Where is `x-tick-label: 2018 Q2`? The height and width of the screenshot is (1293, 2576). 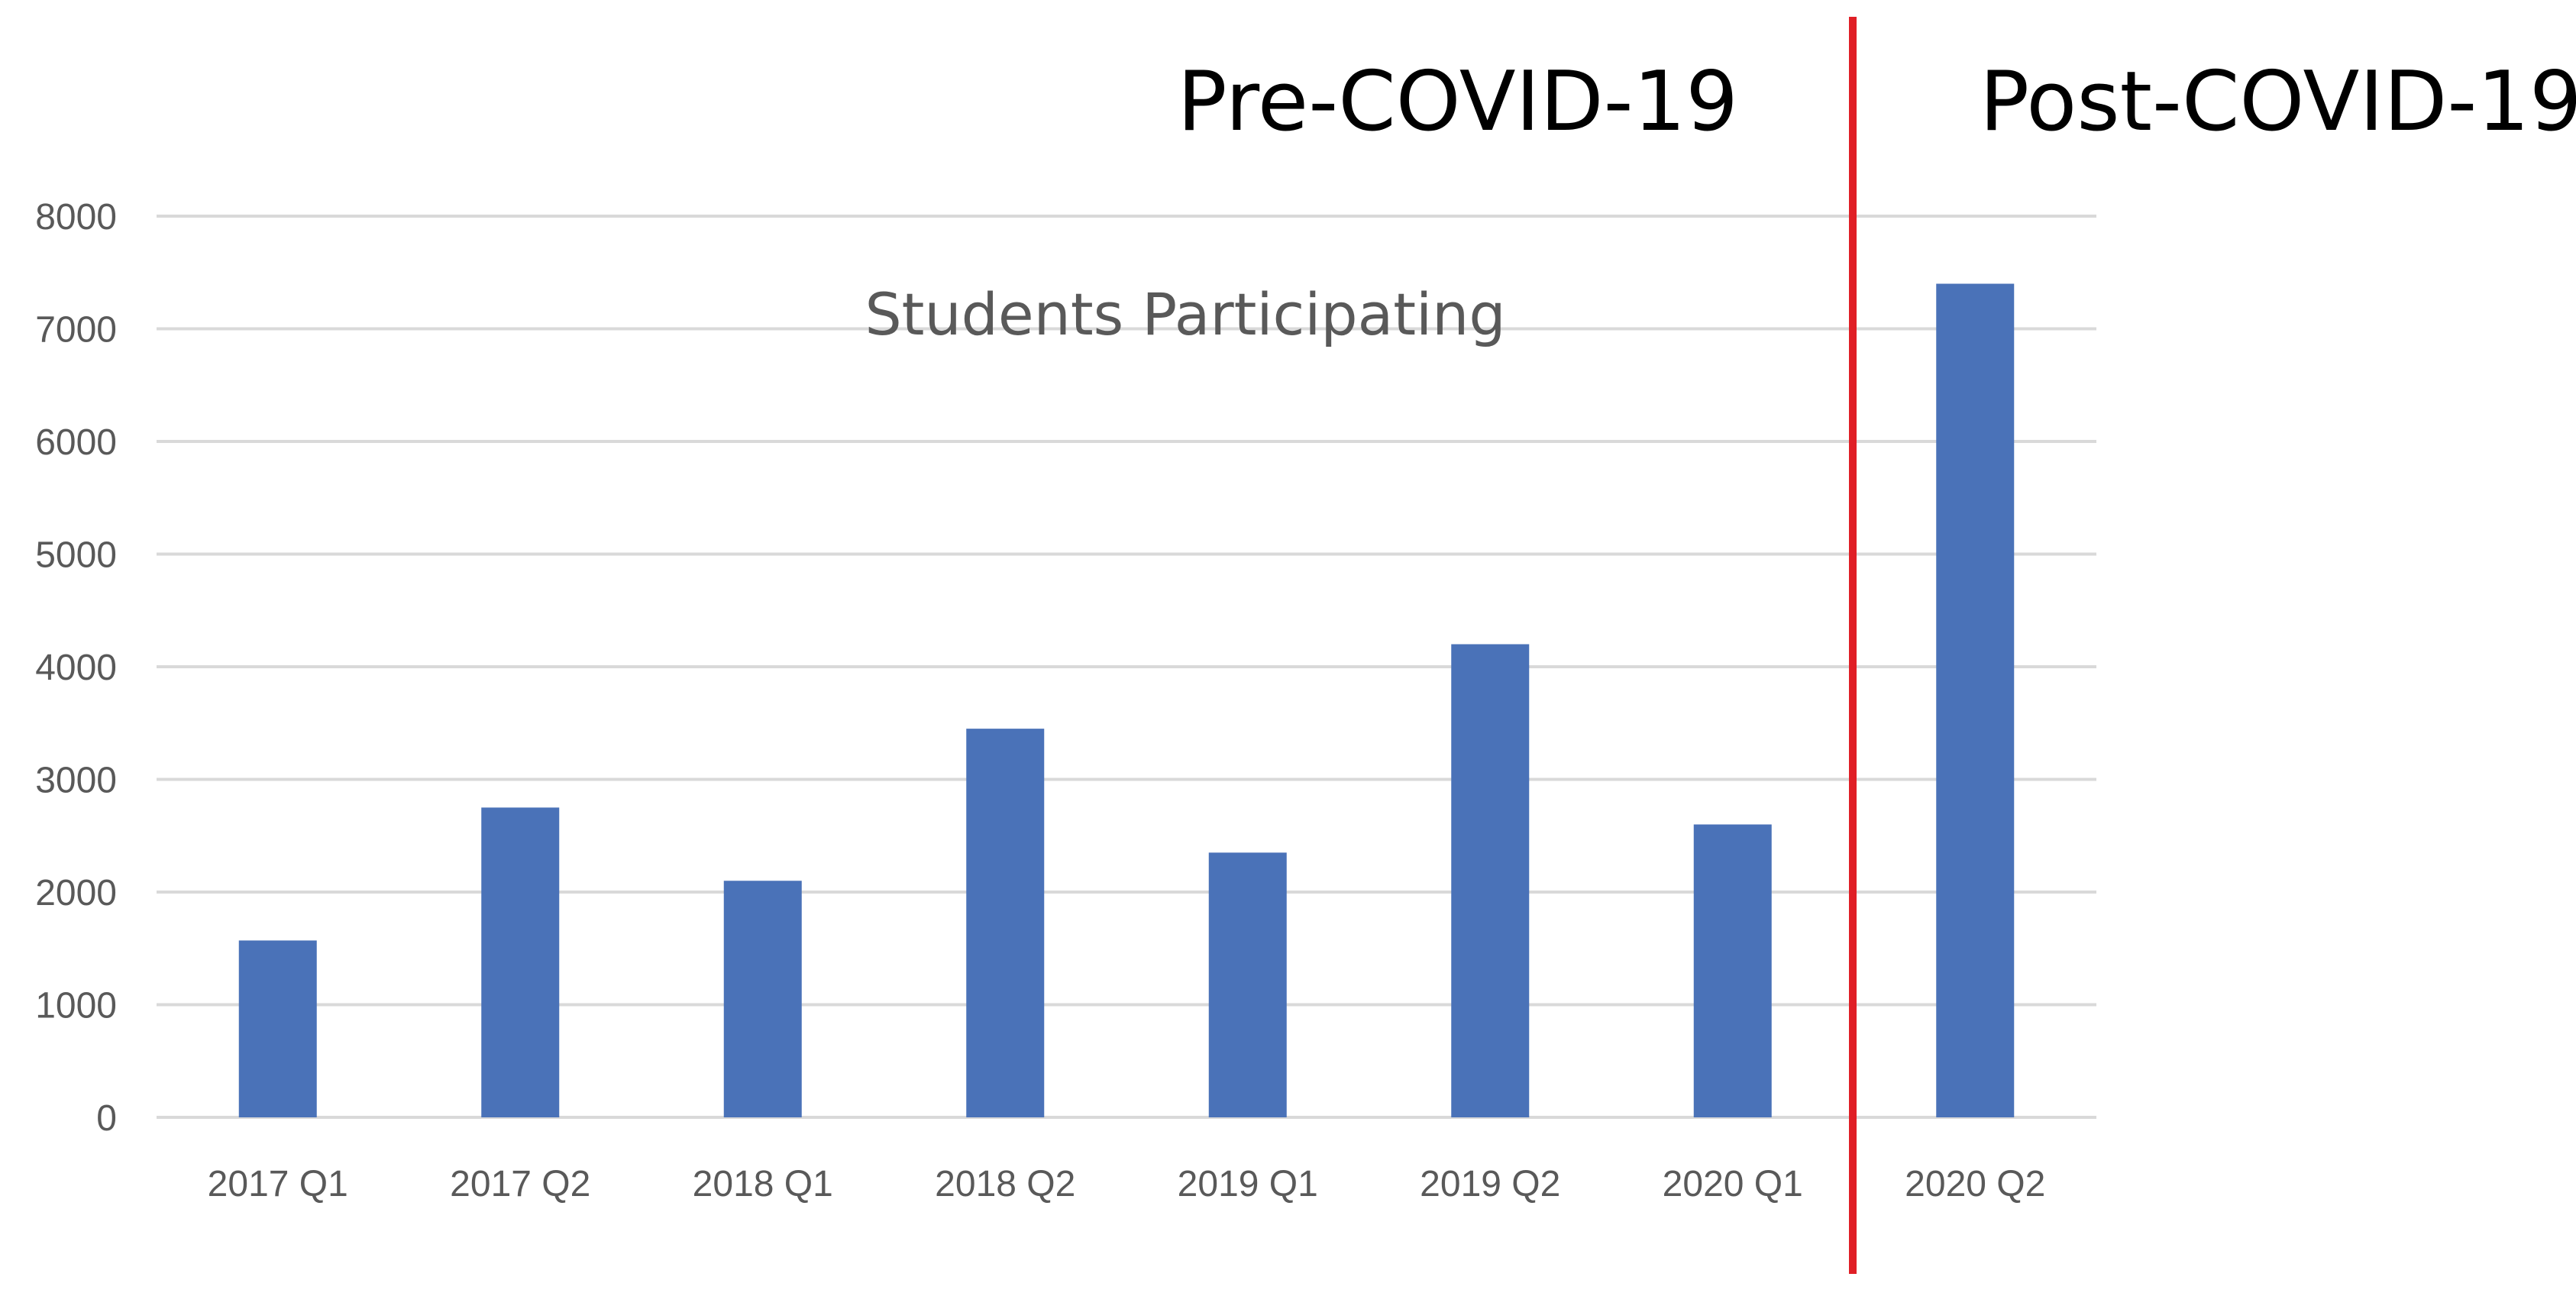 x-tick-label: 2018 Q2 is located at coordinates (1005, 1184).